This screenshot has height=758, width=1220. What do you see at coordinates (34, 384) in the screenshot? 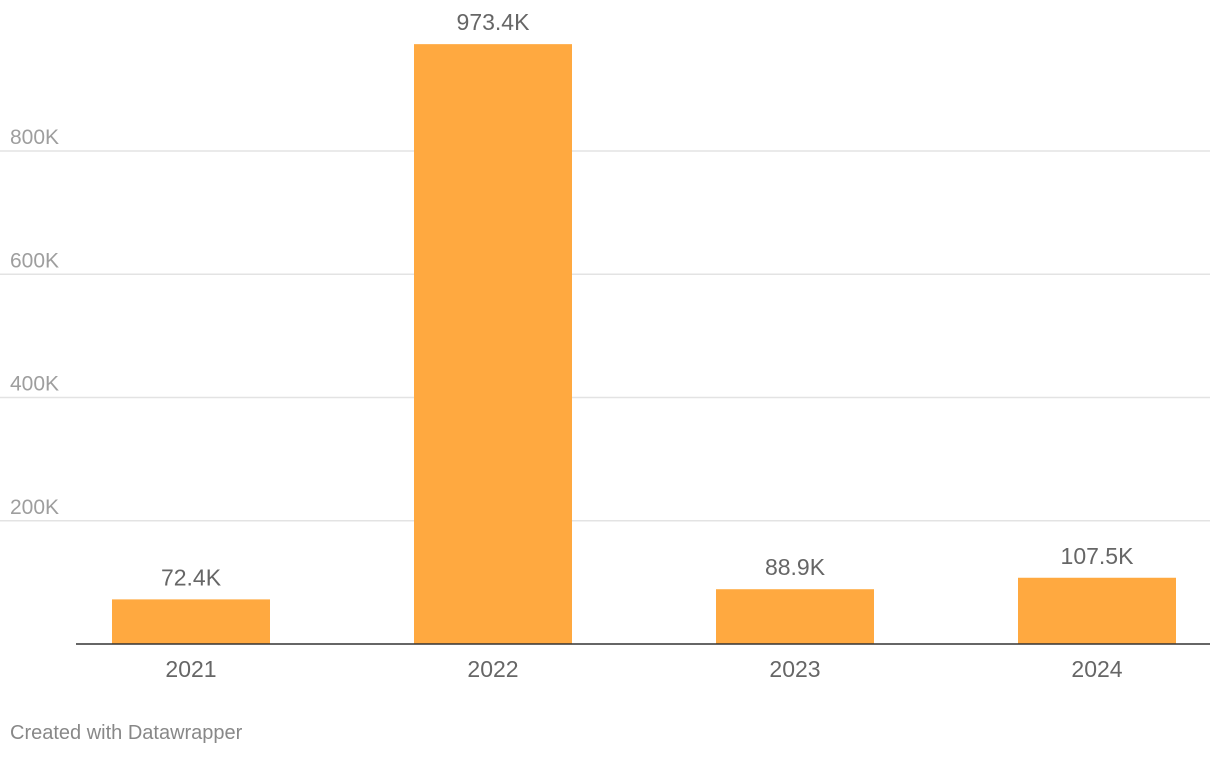
I see `y-tick-label: 400K` at bounding box center [34, 384].